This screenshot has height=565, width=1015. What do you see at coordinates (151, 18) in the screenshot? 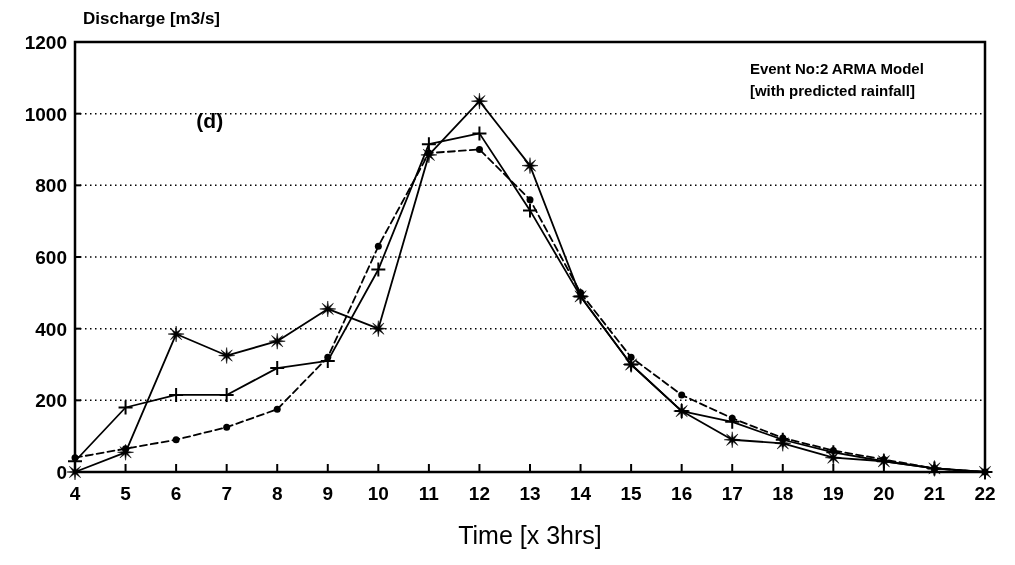
I see `y-axis-title: Discharge [m3/s]` at bounding box center [151, 18].